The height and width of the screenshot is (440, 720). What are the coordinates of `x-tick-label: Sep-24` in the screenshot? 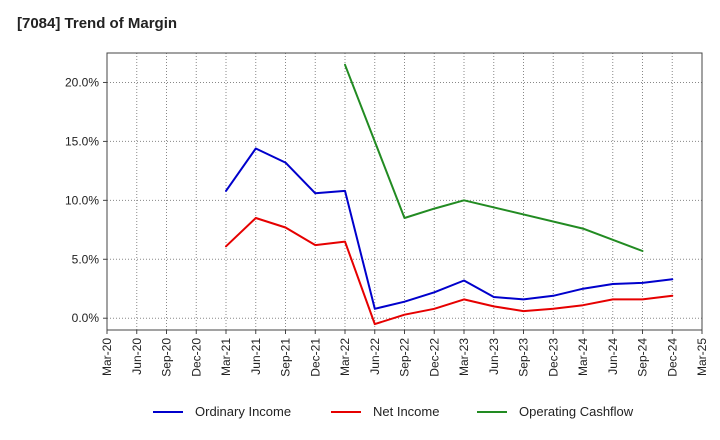 It's located at (643, 357).